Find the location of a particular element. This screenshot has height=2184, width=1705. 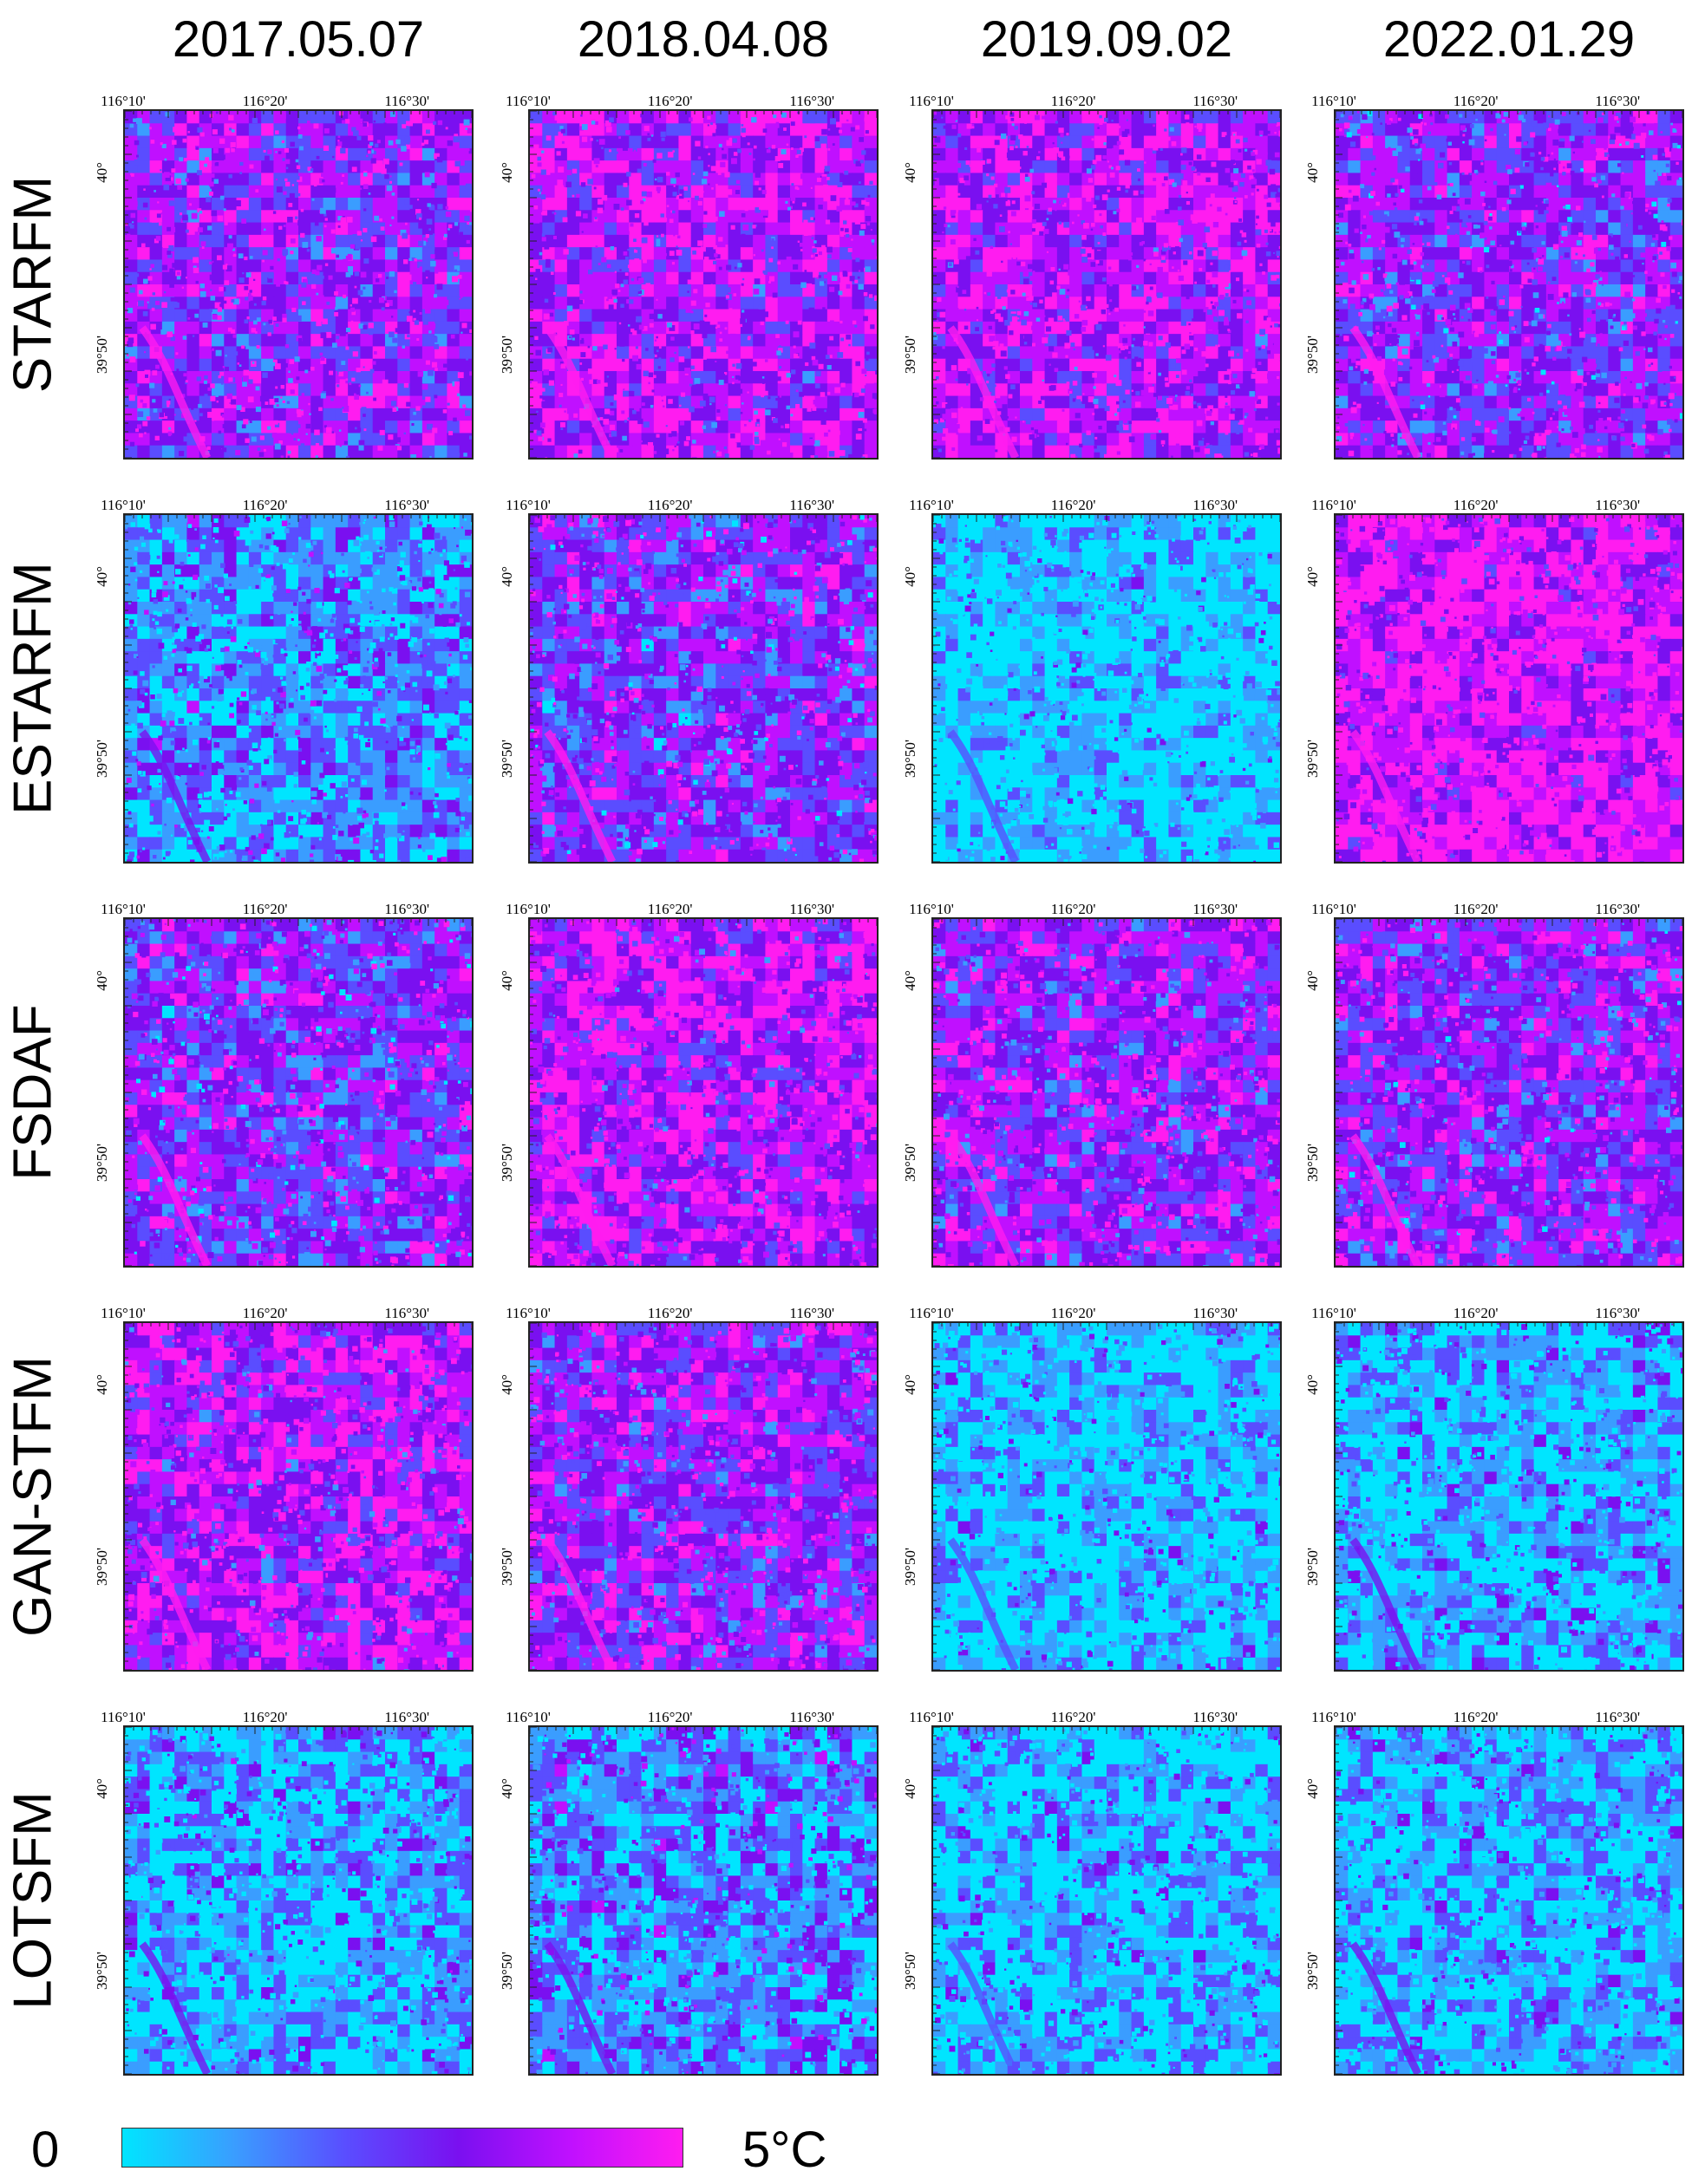

colorbar-min-label: 0 is located at coordinates (45, 2150).